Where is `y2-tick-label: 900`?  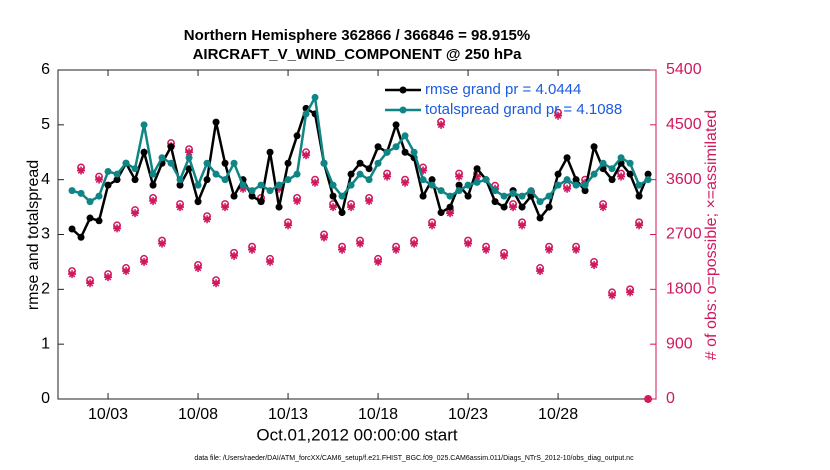 y2-tick-label: 900 is located at coordinates (679, 343).